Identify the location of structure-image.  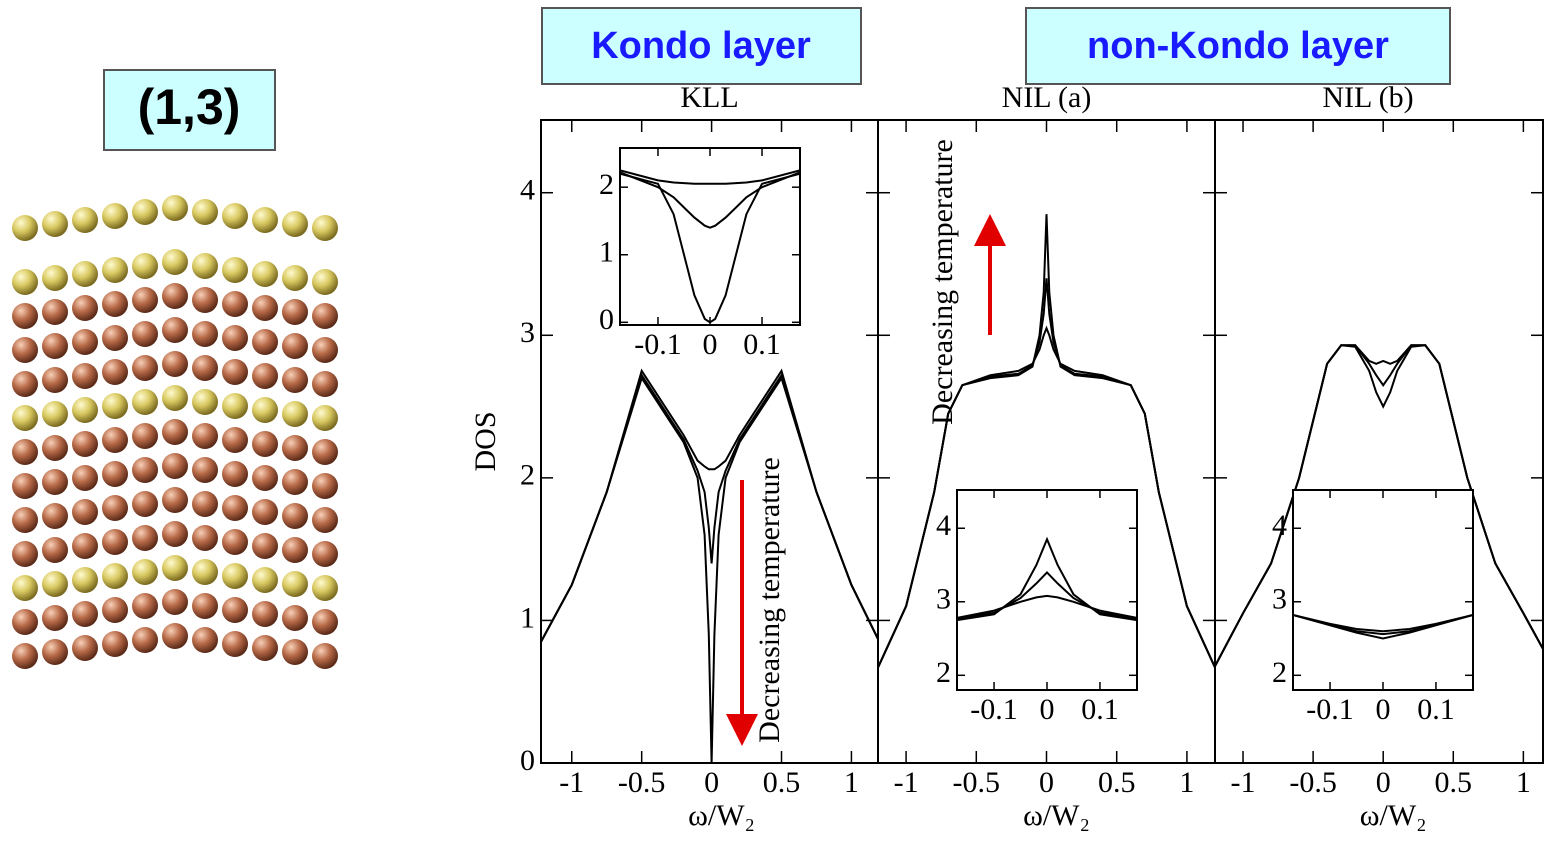
(175, 432).